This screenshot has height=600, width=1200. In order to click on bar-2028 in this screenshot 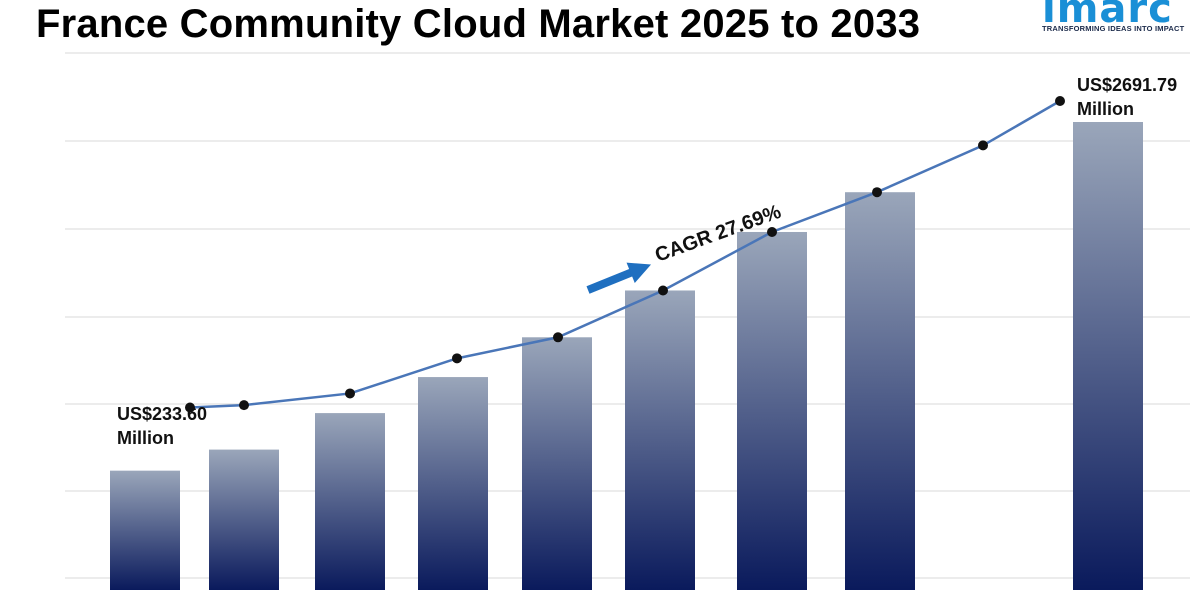, I will do `click(453, 483)`.